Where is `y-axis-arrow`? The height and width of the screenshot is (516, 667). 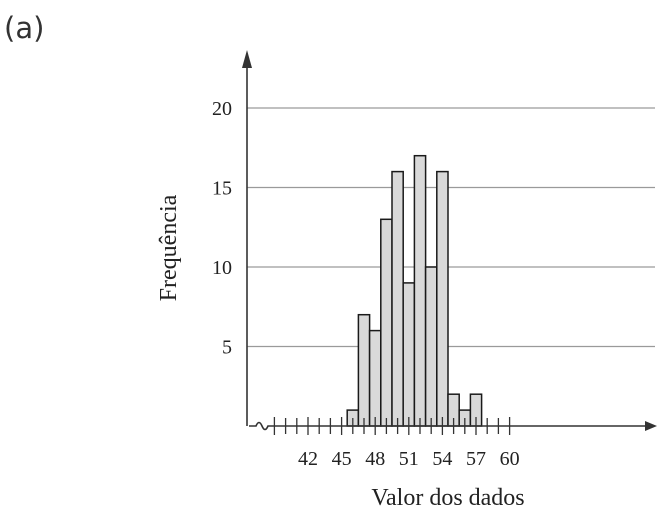
y-axis-arrow is located at coordinates (247, 59).